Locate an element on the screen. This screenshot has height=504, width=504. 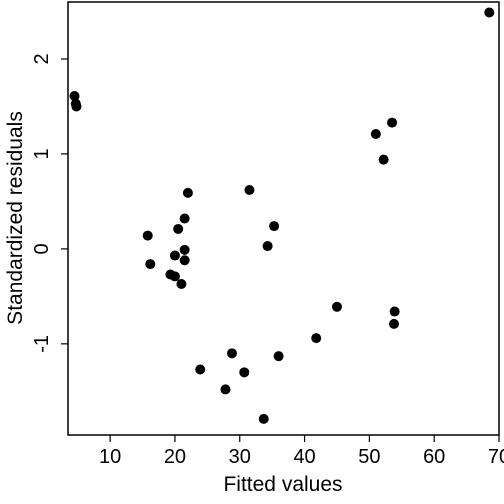
x-tick-label: 70 is located at coordinates (496, 457).